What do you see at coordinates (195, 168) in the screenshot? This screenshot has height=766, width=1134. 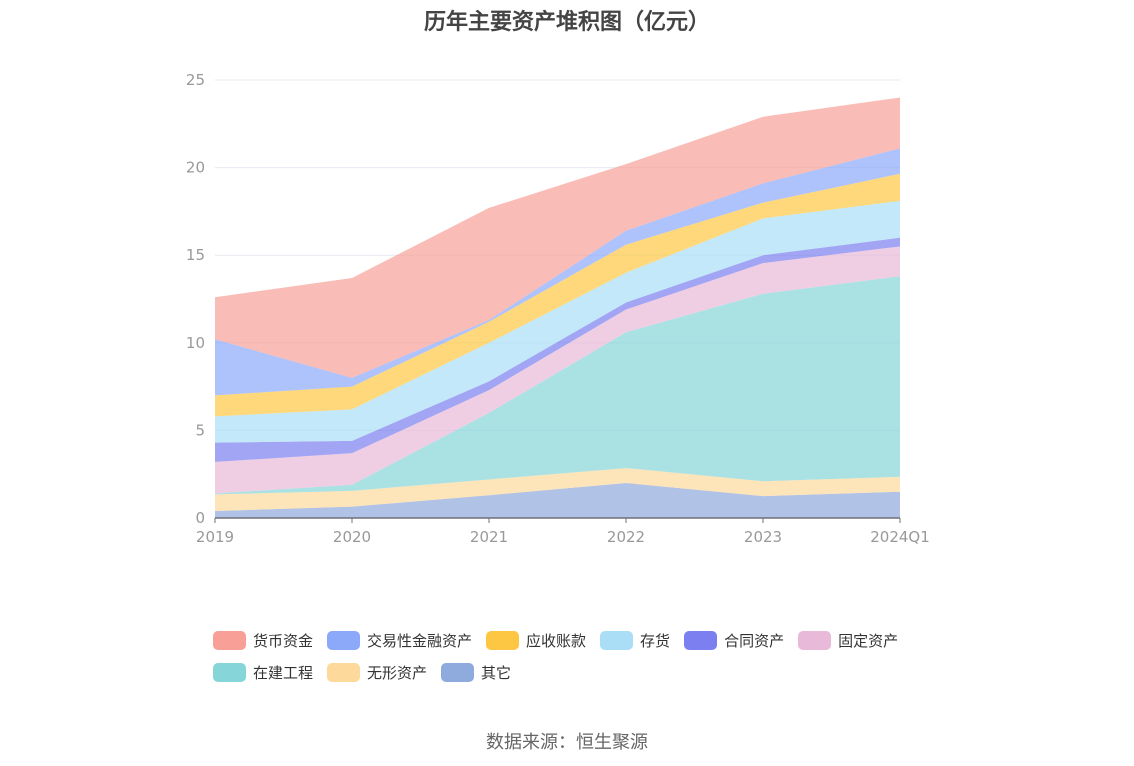 I see `y-tick-label: 20` at bounding box center [195, 168].